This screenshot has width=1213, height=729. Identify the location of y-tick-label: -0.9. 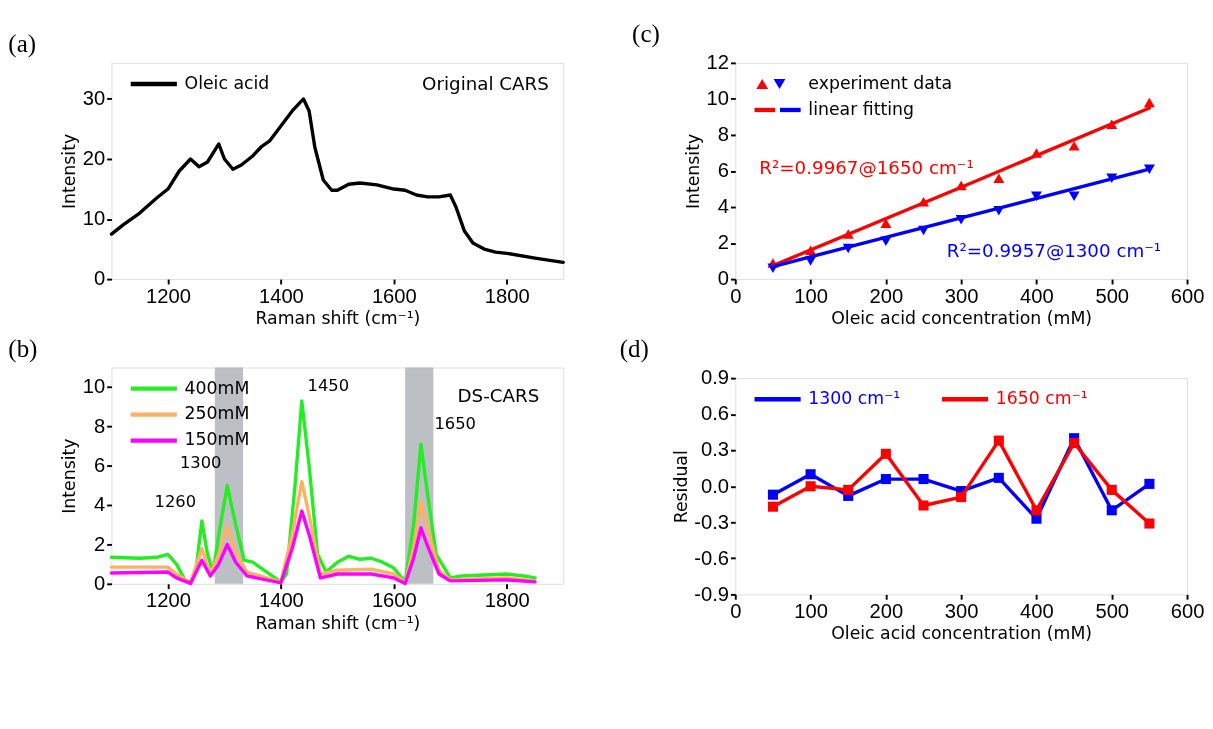
(712, 593).